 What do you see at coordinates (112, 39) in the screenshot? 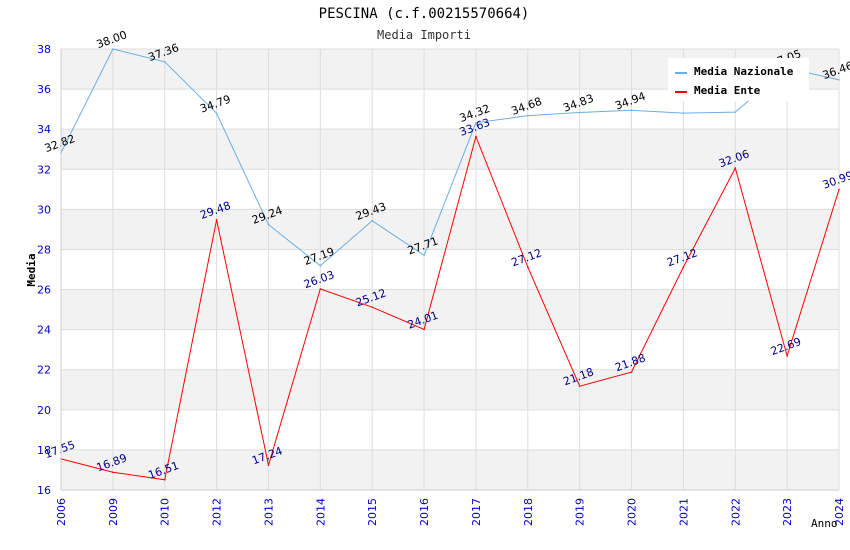
I see `label-media-nazionale-2009: 38.00` at bounding box center [112, 39].